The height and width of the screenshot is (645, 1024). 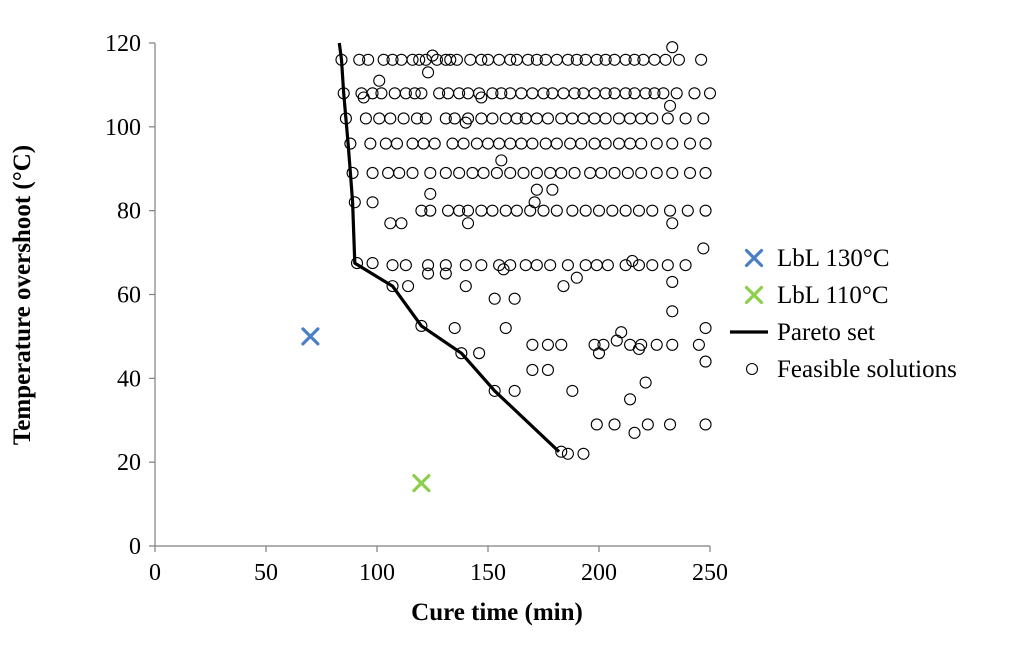 I want to click on series-line-pareto-set, so click(x=449, y=247).